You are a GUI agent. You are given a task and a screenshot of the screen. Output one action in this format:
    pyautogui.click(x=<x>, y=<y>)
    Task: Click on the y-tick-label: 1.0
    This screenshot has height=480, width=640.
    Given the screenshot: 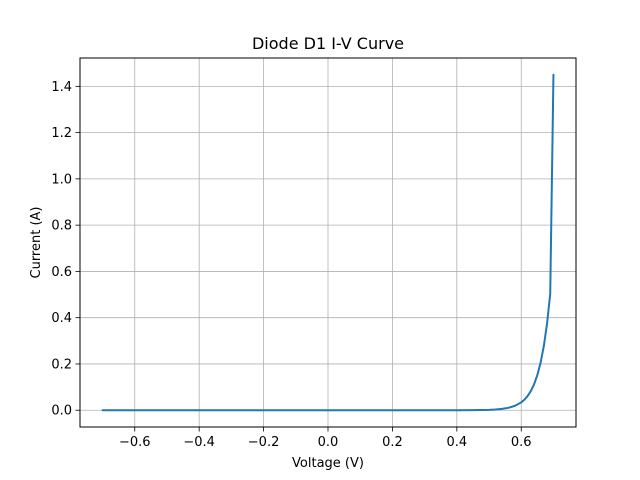 What is the action you would take?
    pyautogui.click(x=61, y=179)
    